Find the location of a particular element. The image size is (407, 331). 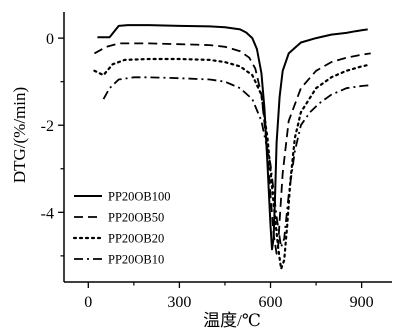

legend-label-4: PP20OB10 is located at coordinates (136, 260).